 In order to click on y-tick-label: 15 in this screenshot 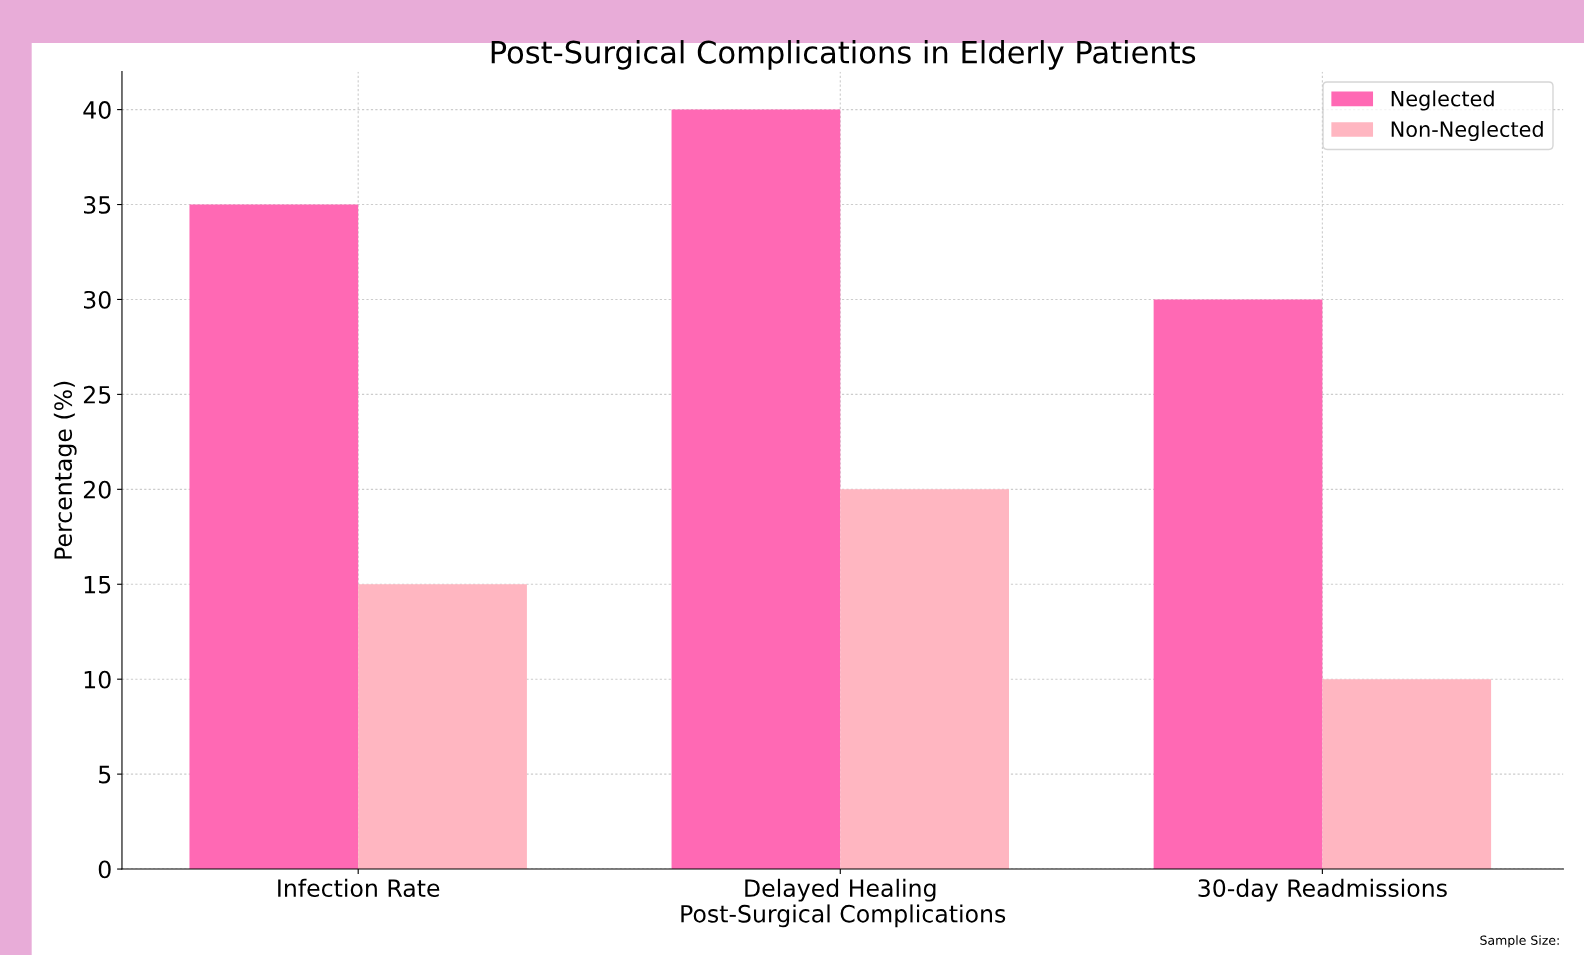, I will do `click(97, 585)`.